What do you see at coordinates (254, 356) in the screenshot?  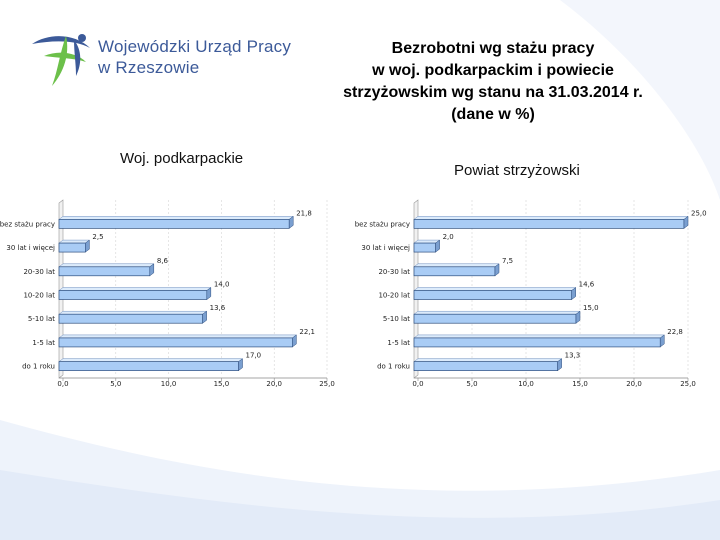 I see `value-label: 17,0` at bounding box center [254, 356].